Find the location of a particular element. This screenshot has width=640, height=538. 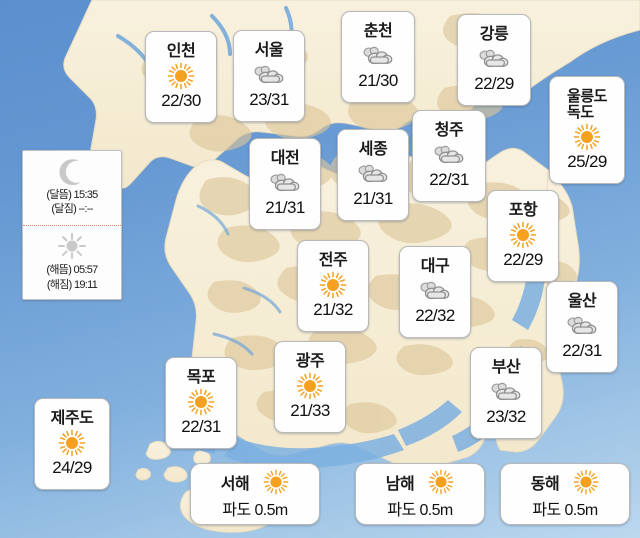

moonrise-text: (달뜸) 15:35 is located at coordinates (72, 194).